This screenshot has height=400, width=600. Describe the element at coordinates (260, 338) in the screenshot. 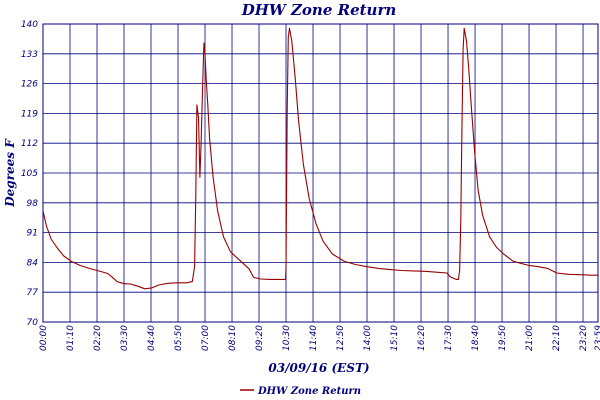

I see `x-tick-label: 09:20` at that location.